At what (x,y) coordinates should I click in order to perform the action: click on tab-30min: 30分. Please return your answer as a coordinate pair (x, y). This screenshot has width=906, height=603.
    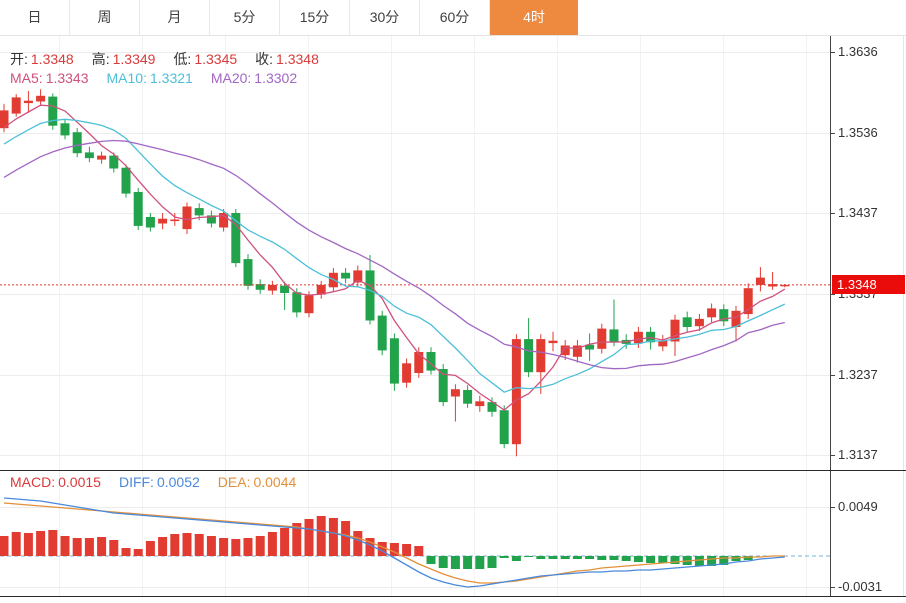
    Looking at the image, I should click on (385, 17).